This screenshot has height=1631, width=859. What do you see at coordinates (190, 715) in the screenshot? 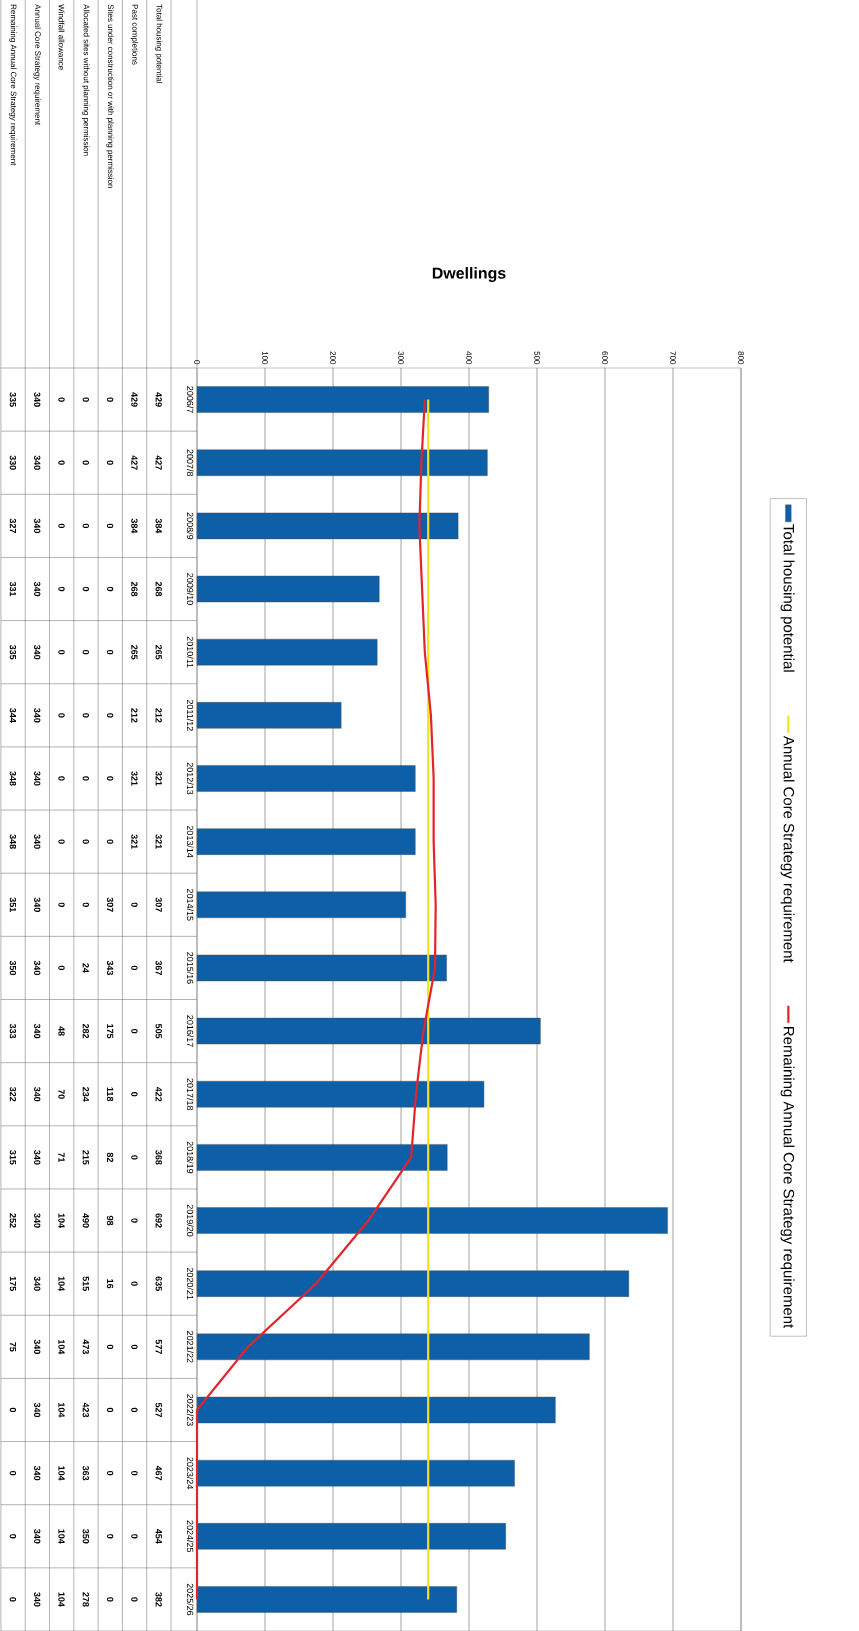
I see `y-tick-label: 2011/12` at bounding box center [190, 715].